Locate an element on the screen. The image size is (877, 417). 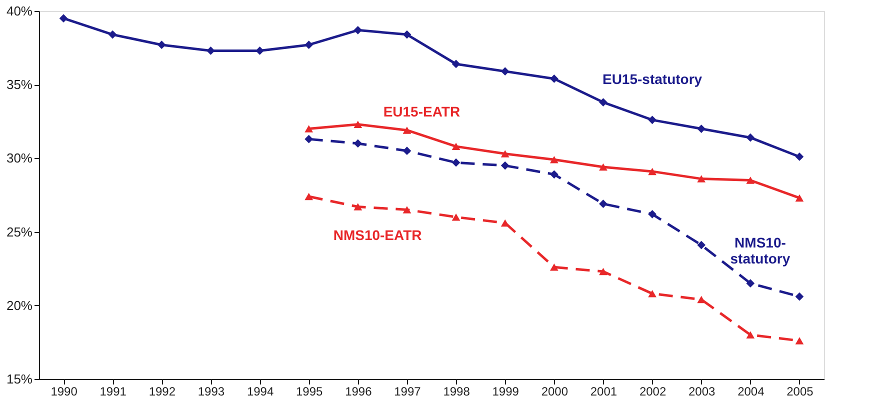
x-tick-label: 2005 is located at coordinates (800, 391).